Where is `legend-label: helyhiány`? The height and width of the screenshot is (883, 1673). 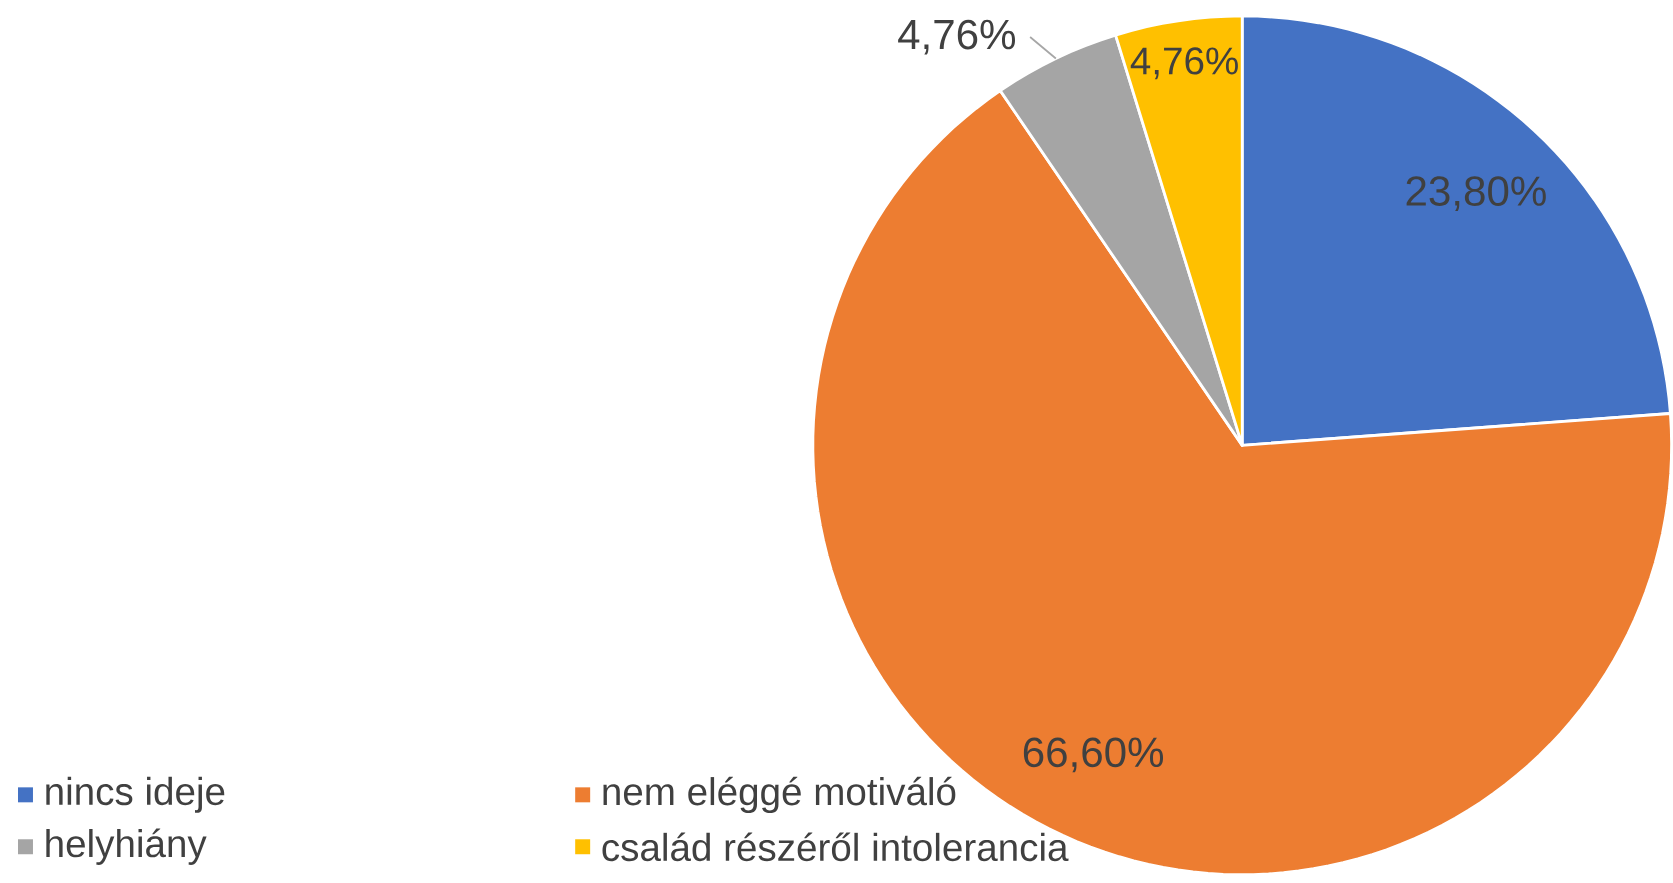 legend-label: helyhiány is located at coordinates (126, 847).